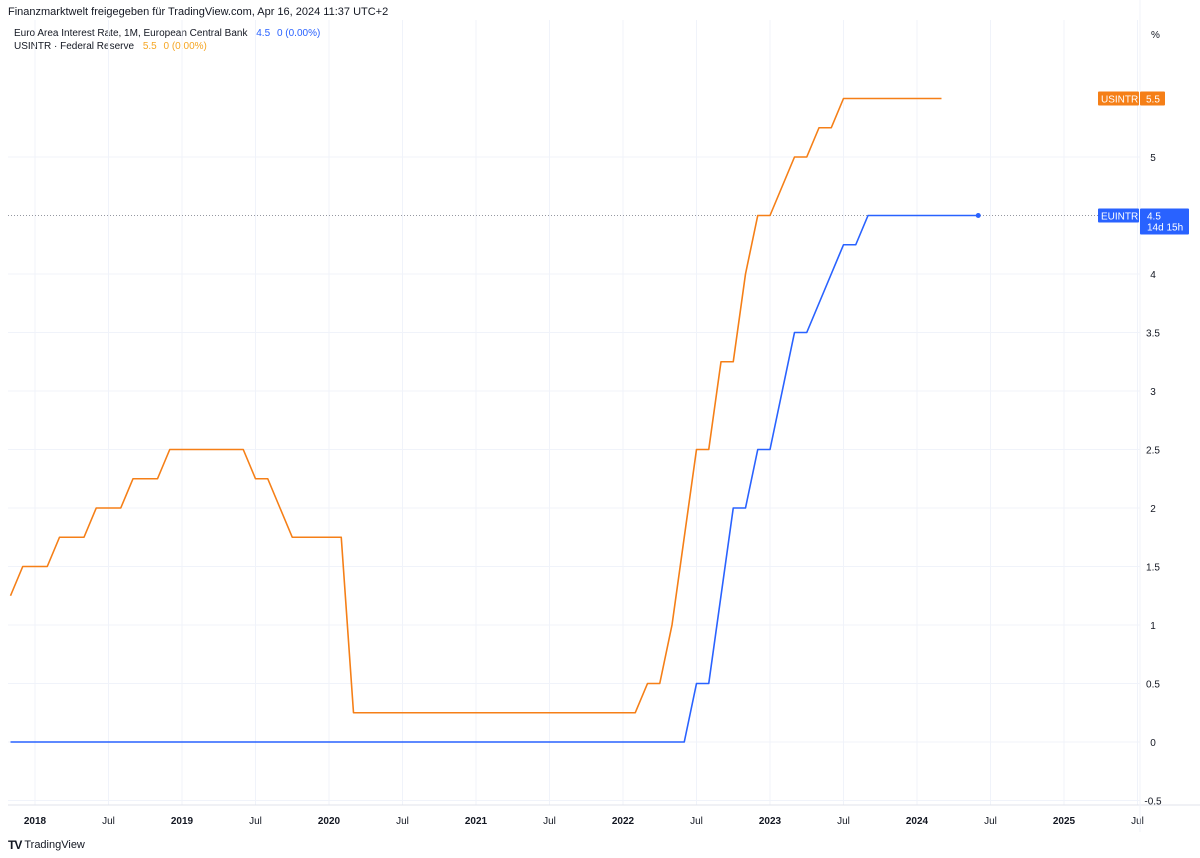 The image size is (1200, 858). What do you see at coordinates (1153, 334) in the screenshot?
I see `y-tick-label: 3.5` at bounding box center [1153, 334].